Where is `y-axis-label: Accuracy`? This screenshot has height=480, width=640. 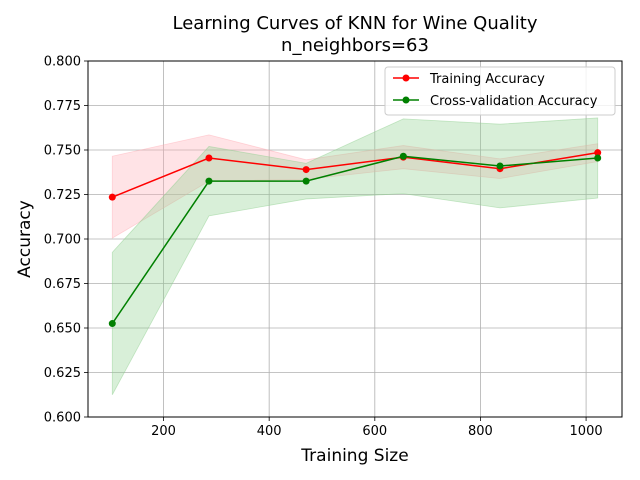
y-axis-label: Accuracy is located at coordinates (25, 239).